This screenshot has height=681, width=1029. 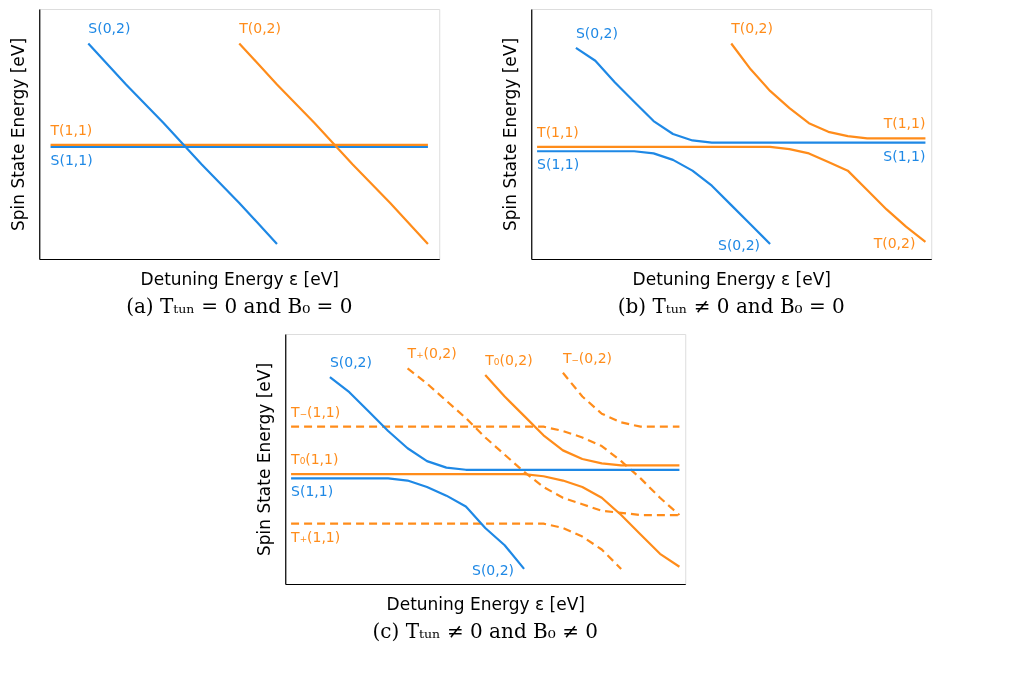 What do you see at coordinates (315, 411) in the screenshot?
I see `series-label: T₋(1,1)` at bounding box center [315, 411].